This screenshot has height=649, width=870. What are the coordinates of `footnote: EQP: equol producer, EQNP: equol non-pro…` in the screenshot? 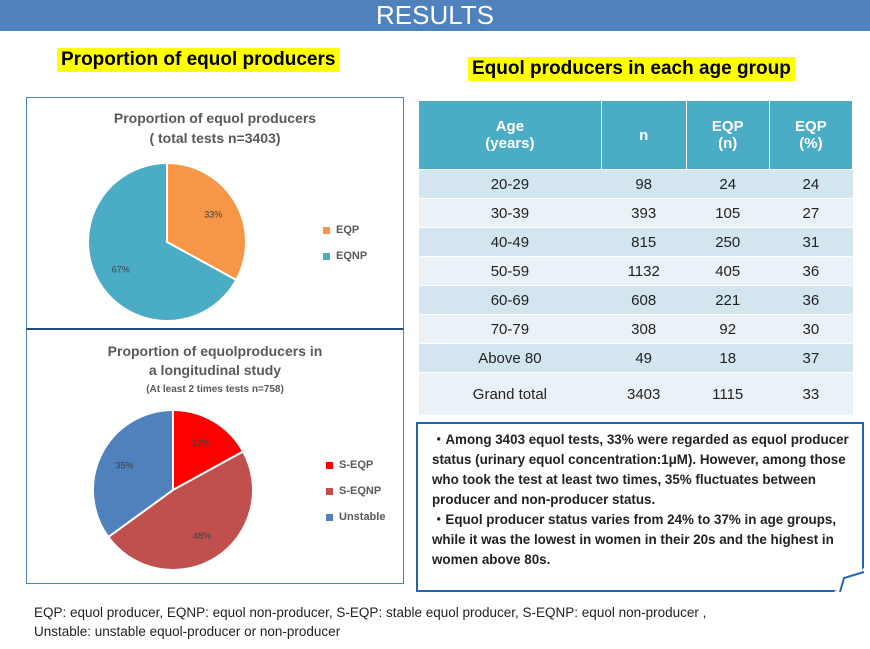 It's located at (370, 622).